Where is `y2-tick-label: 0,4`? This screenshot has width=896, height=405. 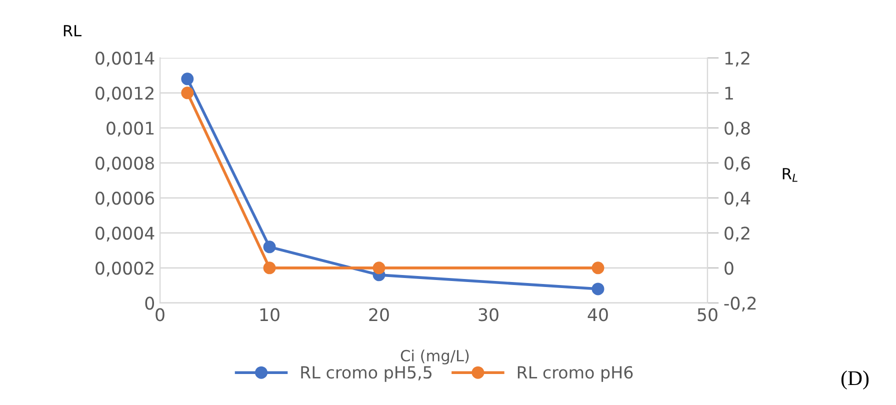 y2-tick-label: 0,4 is located at coordinates (737, 199).